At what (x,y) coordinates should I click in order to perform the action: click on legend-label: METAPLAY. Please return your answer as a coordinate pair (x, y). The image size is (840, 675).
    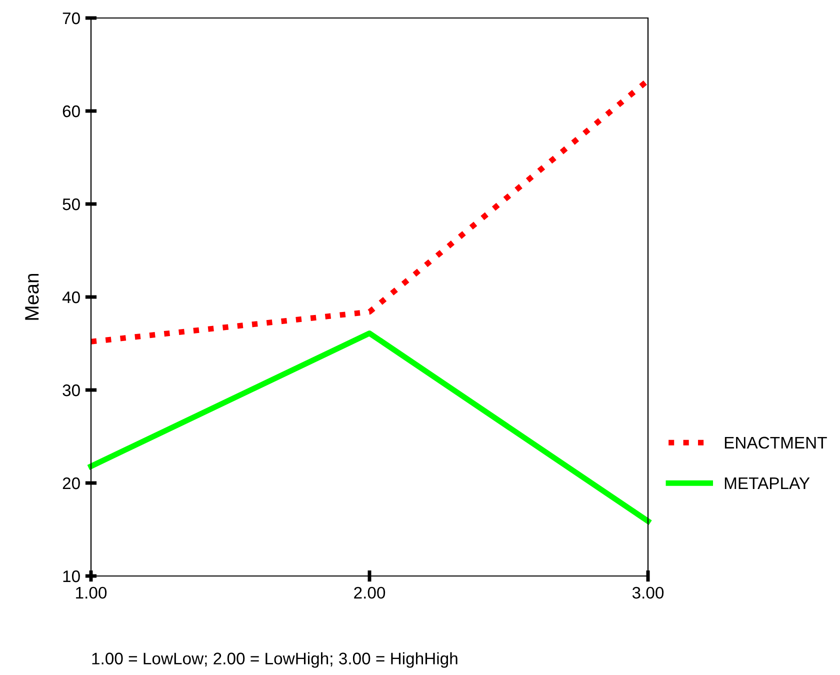
    Looking at the image, I should click on (767, 483).